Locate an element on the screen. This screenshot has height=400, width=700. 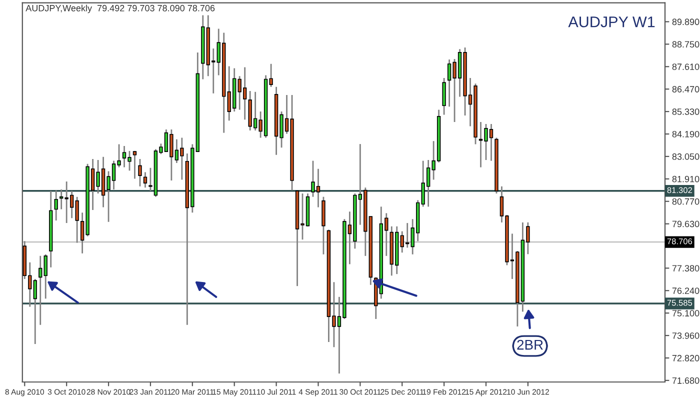
y-tick-label: 71.680 is located at coordinates (686, 380).